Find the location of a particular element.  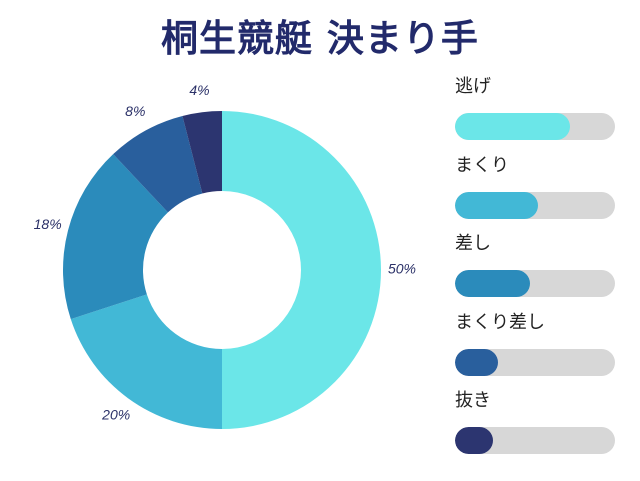

legend-label: 抜き is located at coordinates (473, 400).